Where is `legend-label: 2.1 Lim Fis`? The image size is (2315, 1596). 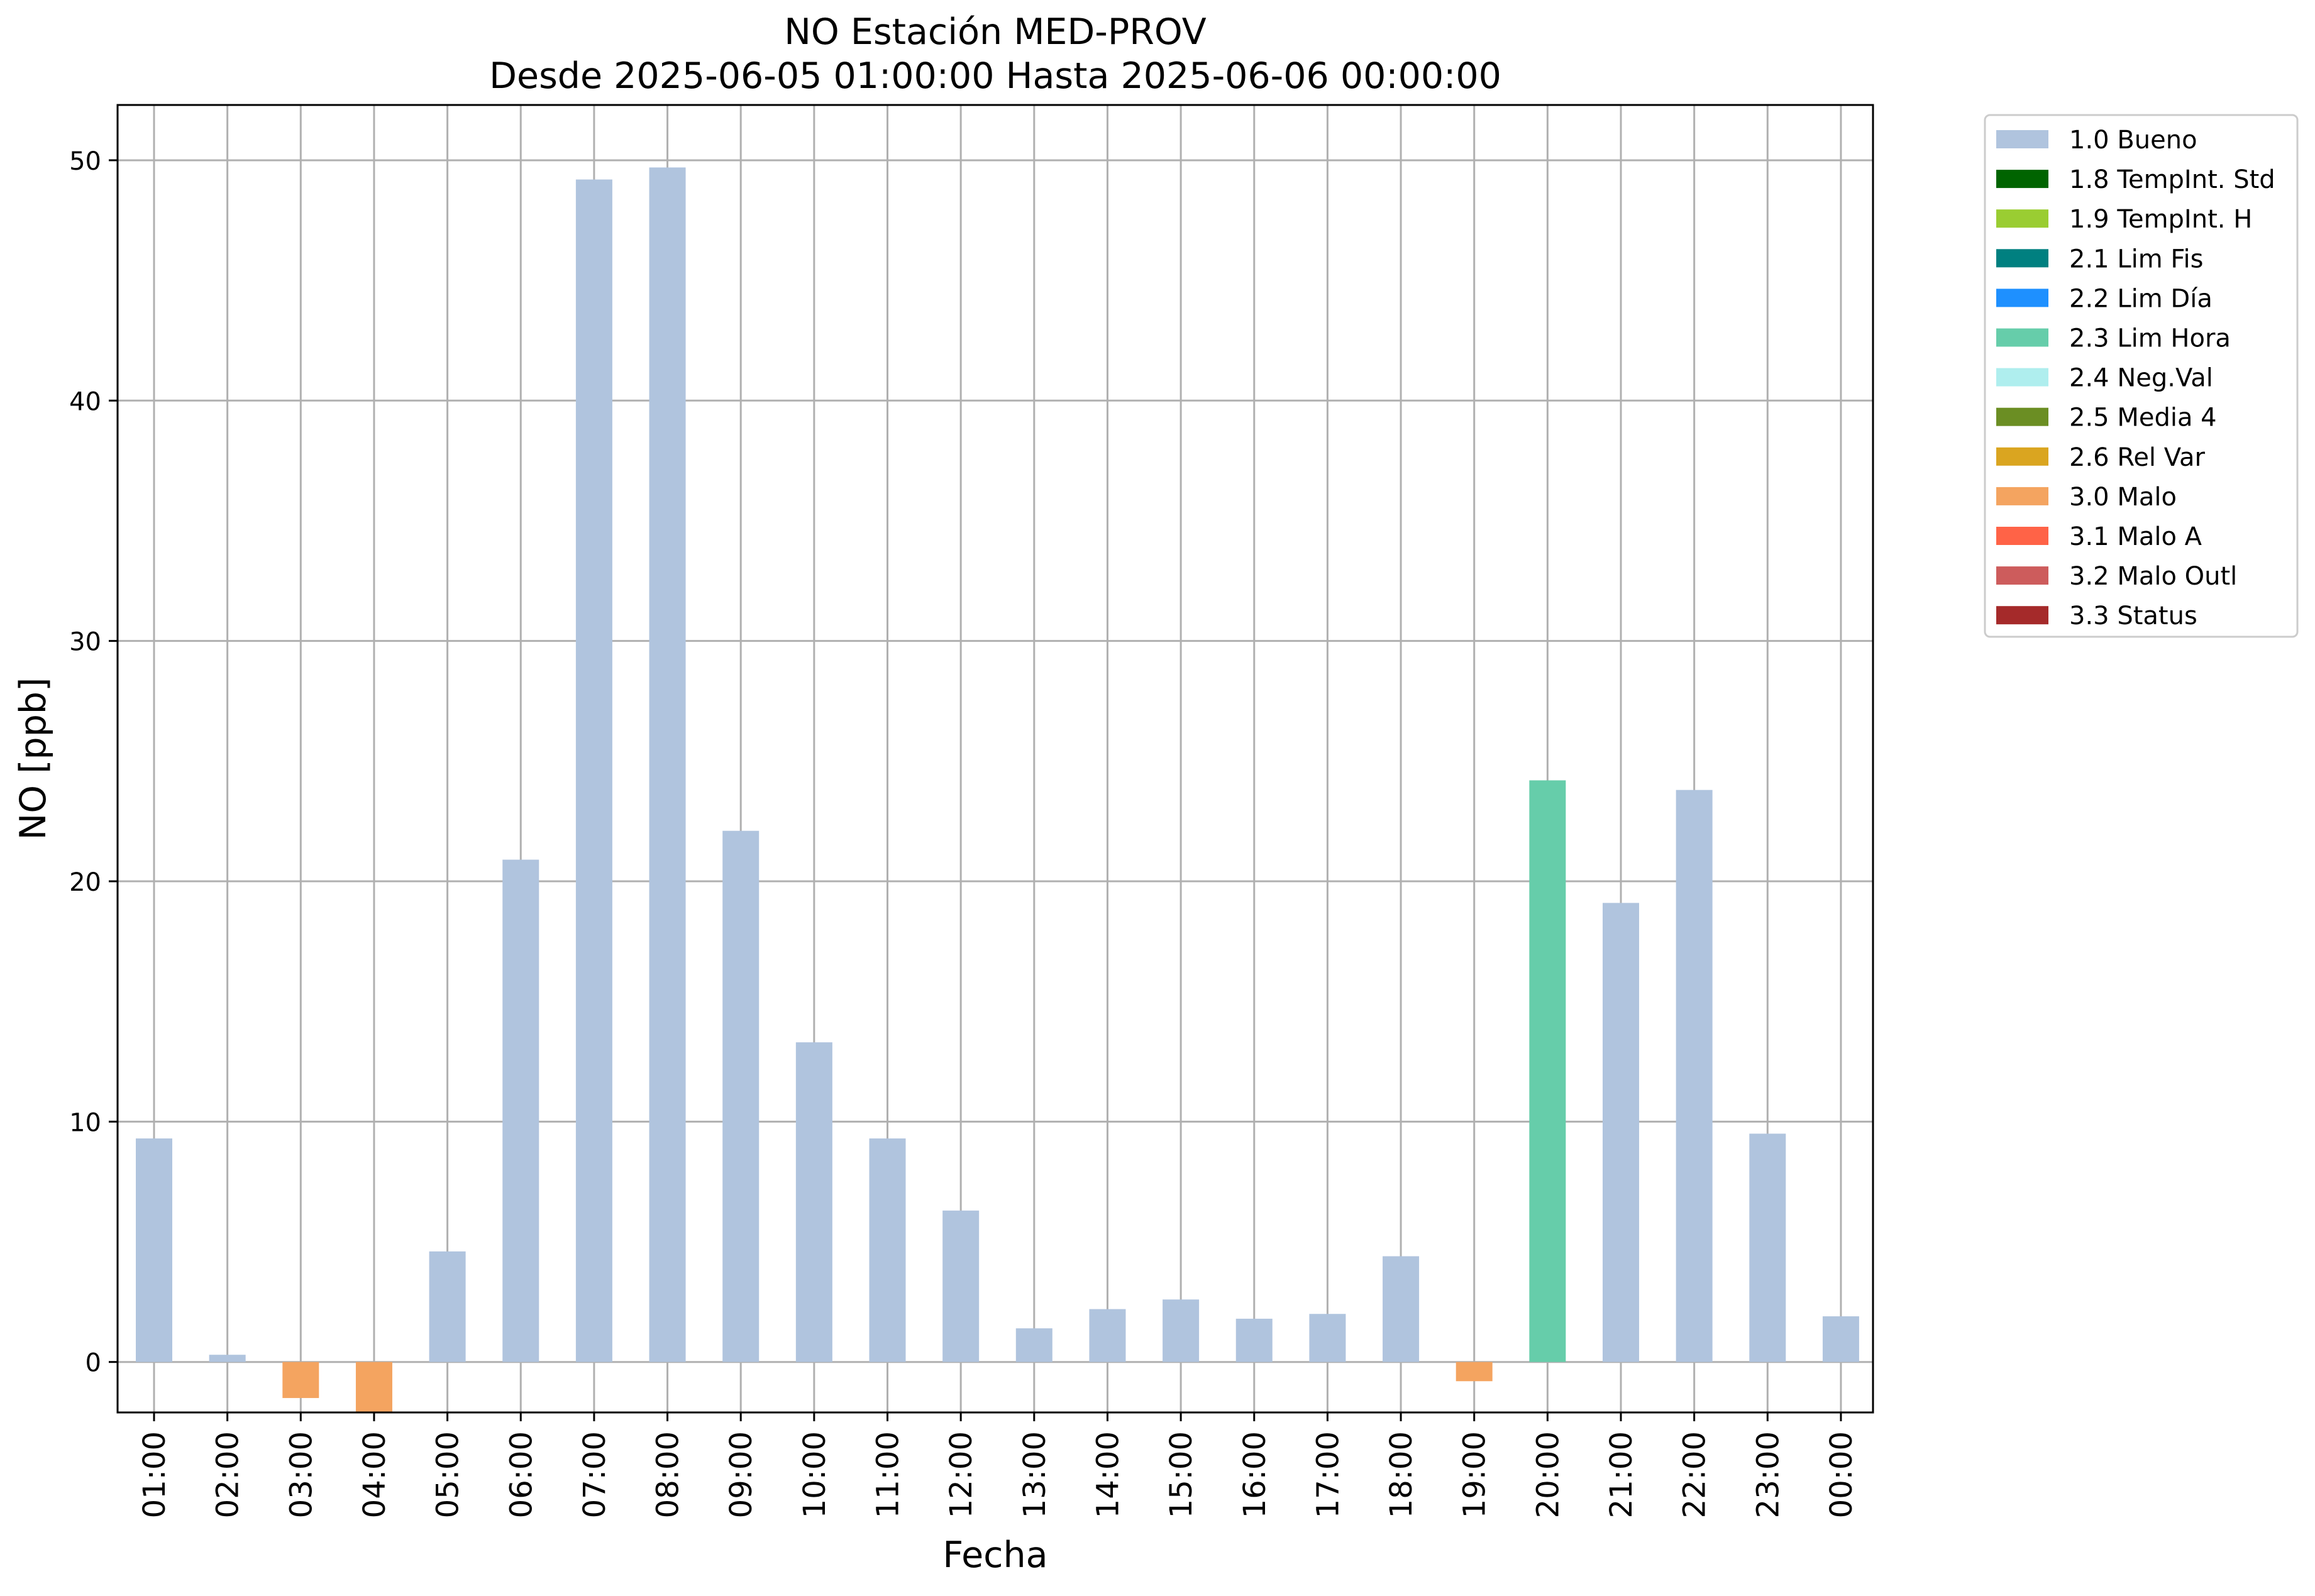
legend-label: 2.1 Lim Fis is located at coordinates (2136, 259).